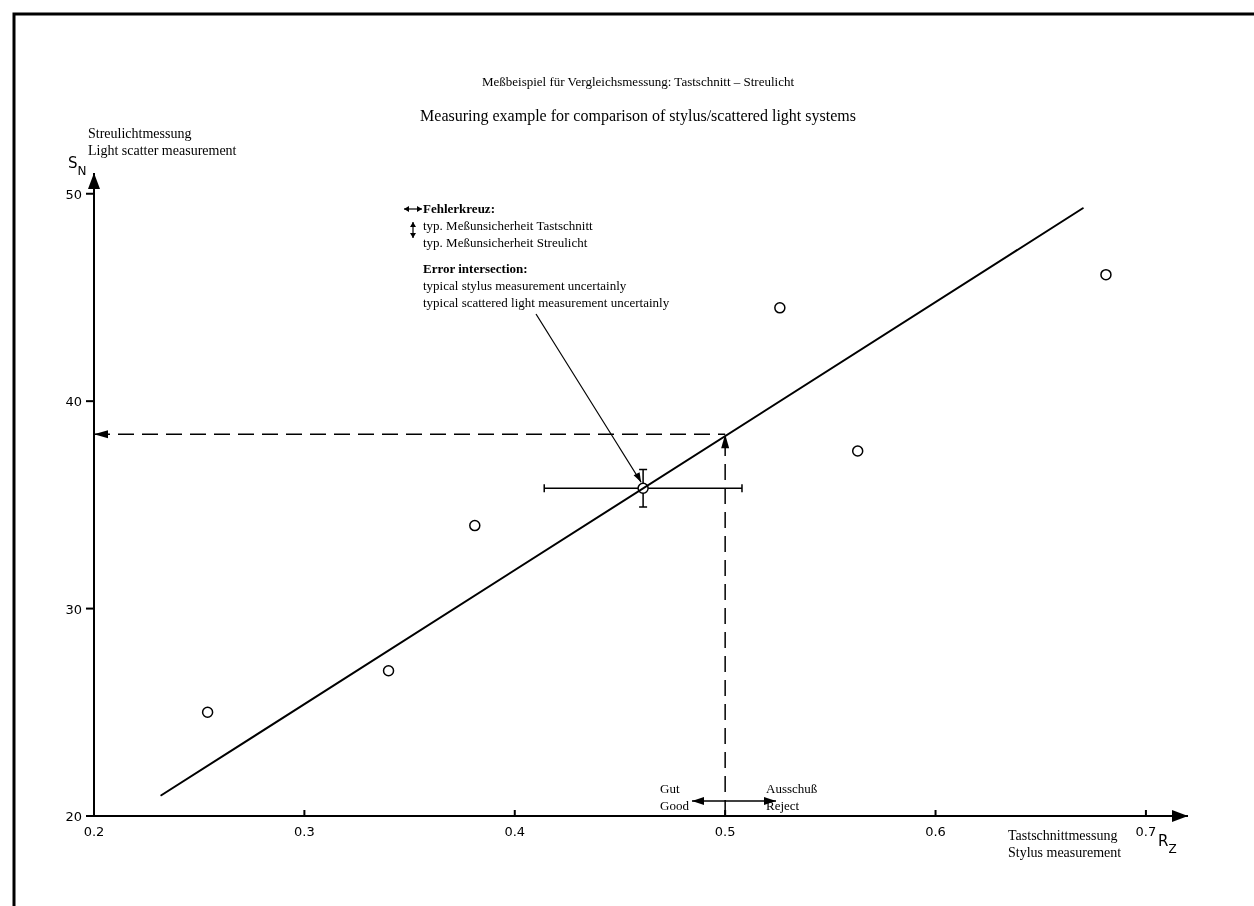  What do you see at coordinates (505, 242) in the screenshot?
I see `annotation: typ. Meßunsicherheit Streulicht` at bounding box center [505, 242].